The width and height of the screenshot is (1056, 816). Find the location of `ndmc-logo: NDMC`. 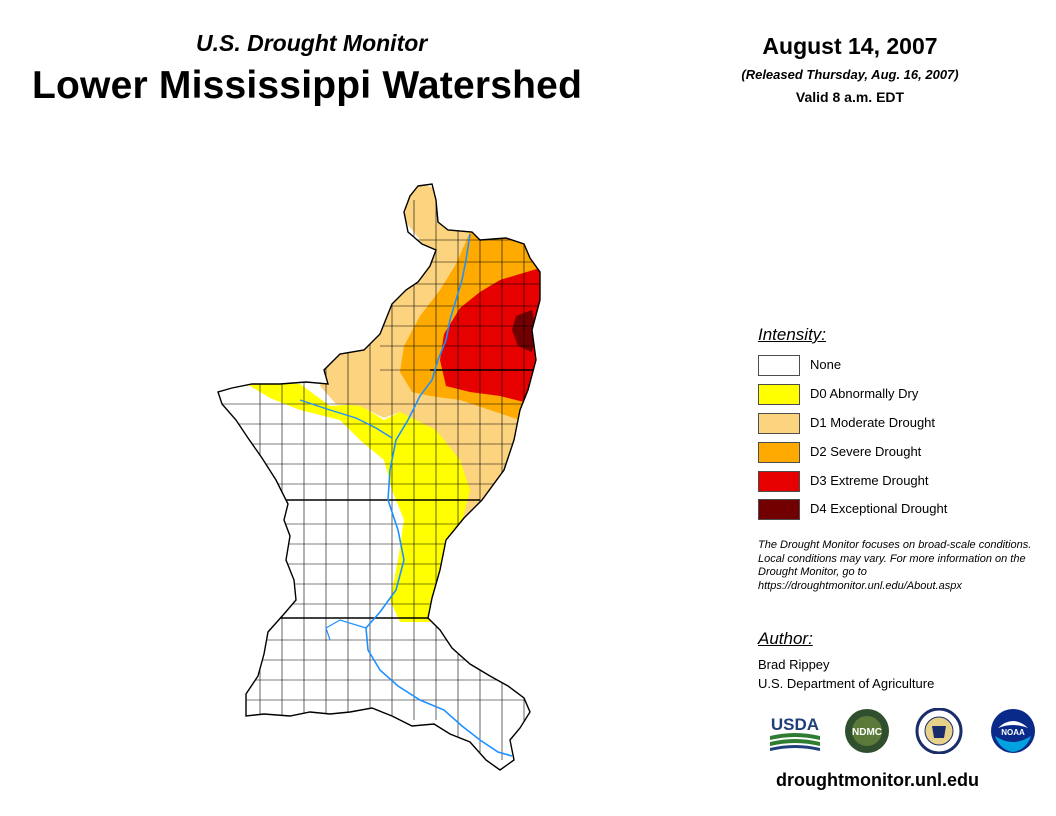

ndmc-logo: NDMC is located at coordinates (867, 731).